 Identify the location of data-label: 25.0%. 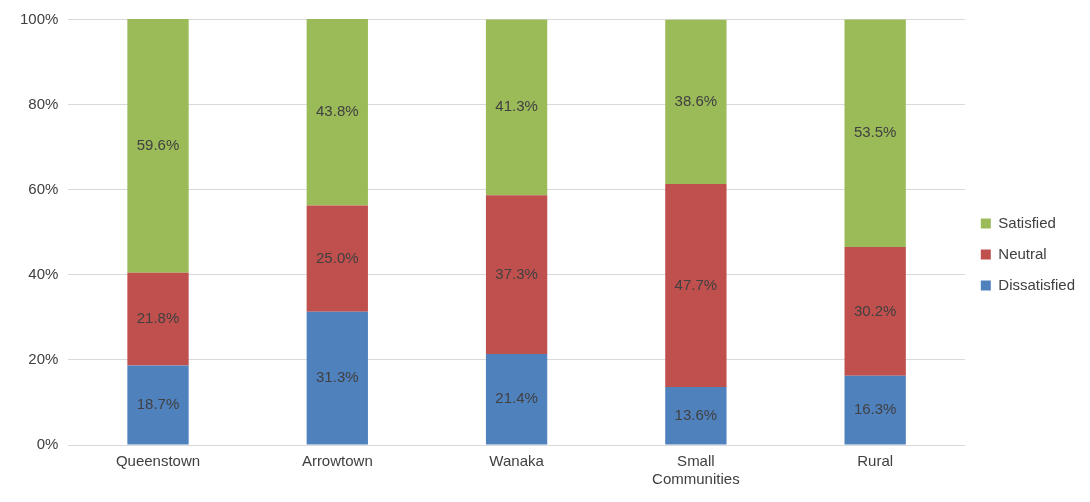
(337, 257).